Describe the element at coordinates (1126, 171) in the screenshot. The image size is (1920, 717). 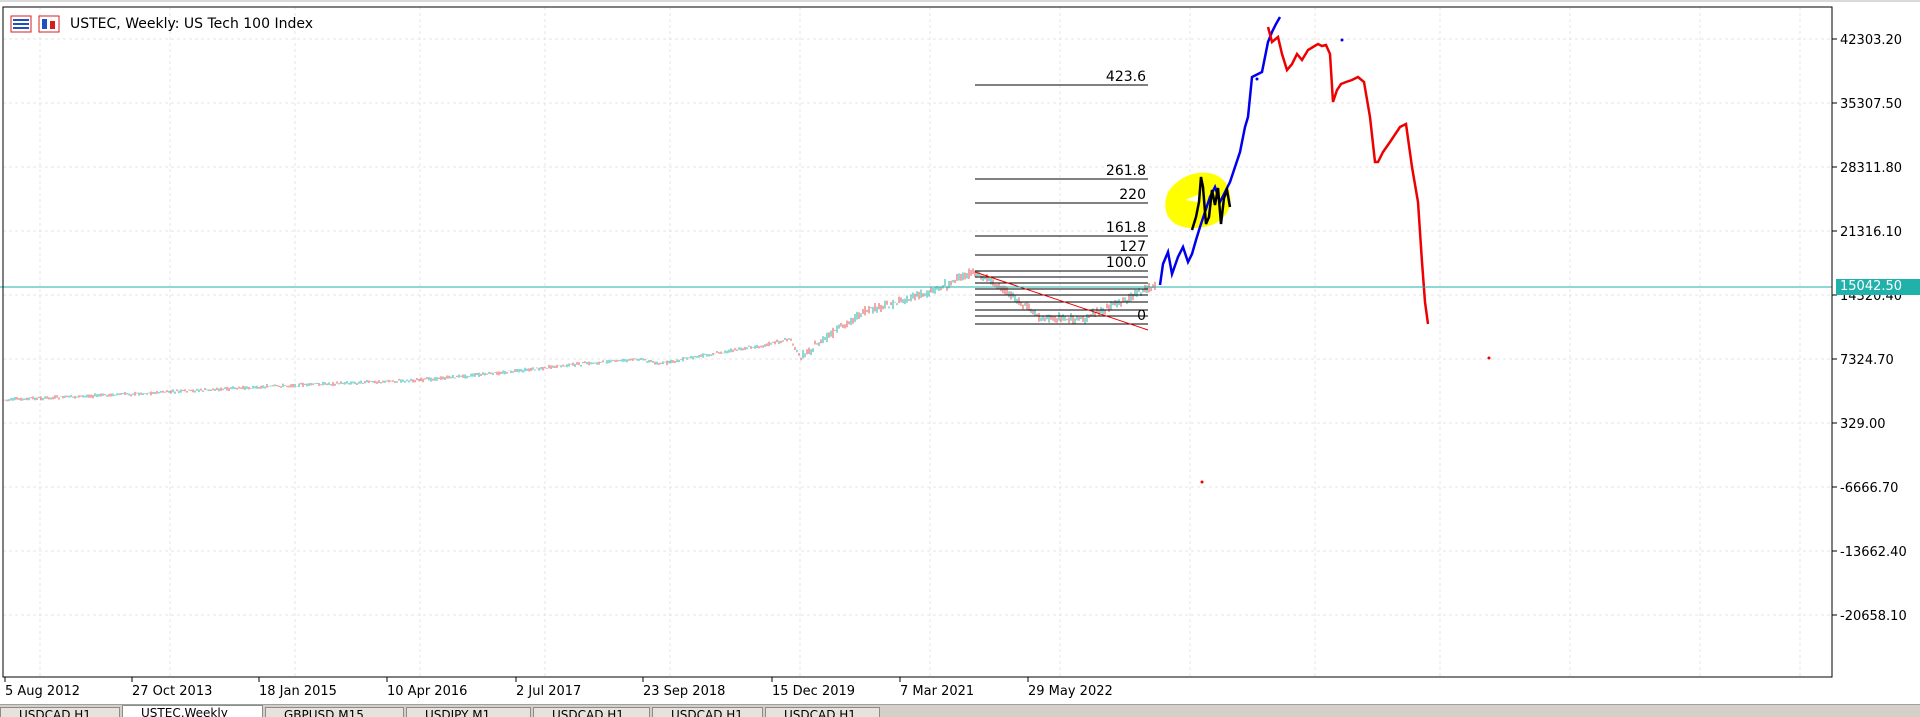
I see `fib-level-label: 261.8` at that location.